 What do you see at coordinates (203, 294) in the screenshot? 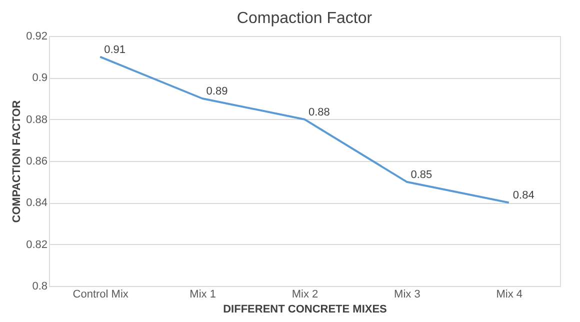
I see `x-tick-label: Mix 1` at bounding box center [203, 294].